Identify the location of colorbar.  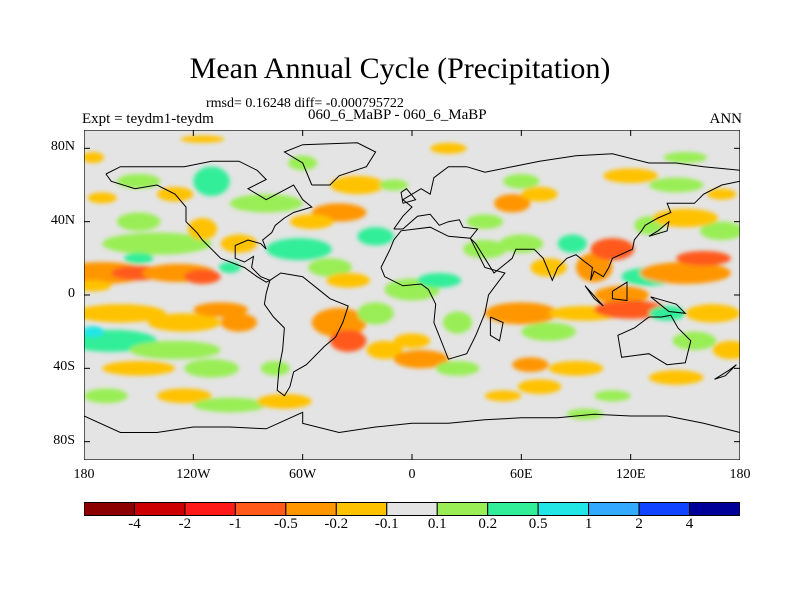
(412, 509).